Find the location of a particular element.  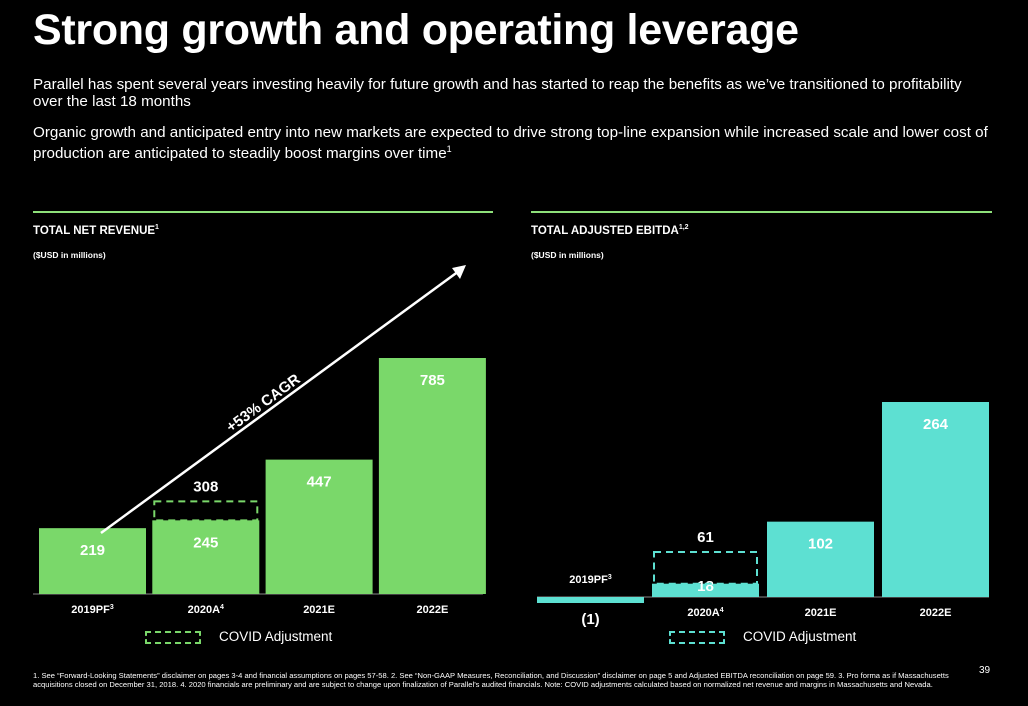

ebitda-chart-title: TOTAL ADJUSTED EBITDA1,2 is located at coordinates (610, 230).